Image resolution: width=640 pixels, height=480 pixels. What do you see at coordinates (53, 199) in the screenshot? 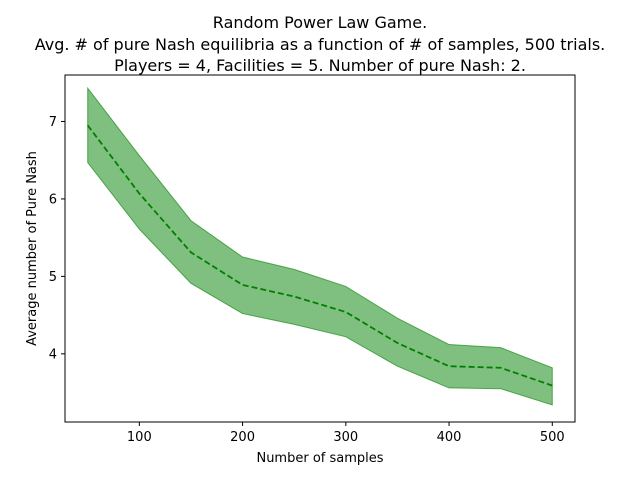
I see `y-tick-label: 6` at bounding box center [53, 199].